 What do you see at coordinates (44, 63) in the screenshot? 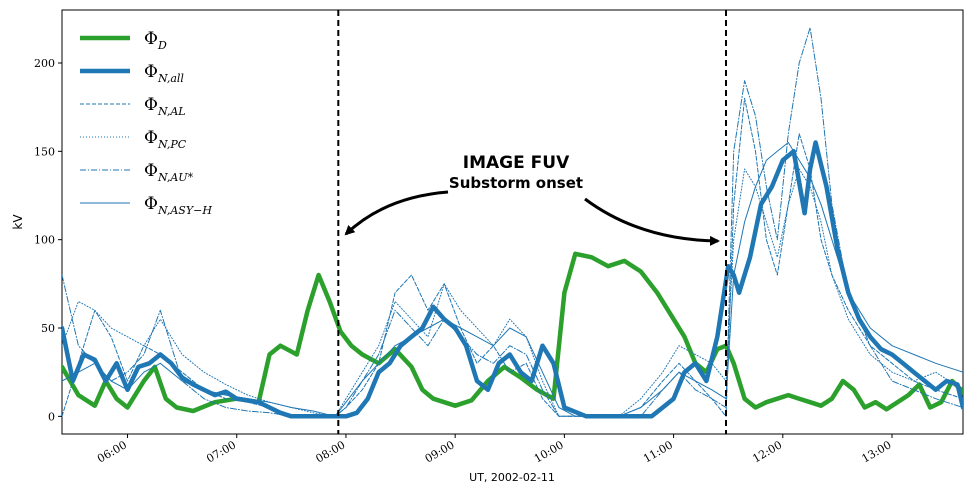
I see `y-tick-label-4: 200` at bounding box center [44, 63].